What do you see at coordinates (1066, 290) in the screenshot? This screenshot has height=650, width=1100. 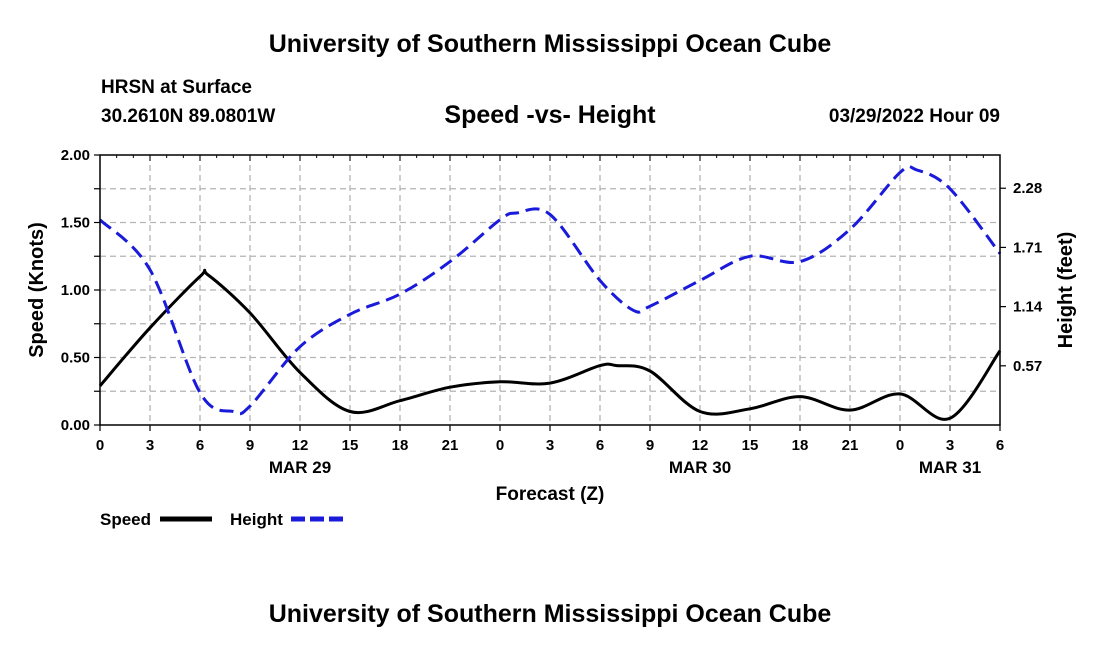 I see `y-right-axis-title: Height (feet)` at bounding box center [1066, 290].